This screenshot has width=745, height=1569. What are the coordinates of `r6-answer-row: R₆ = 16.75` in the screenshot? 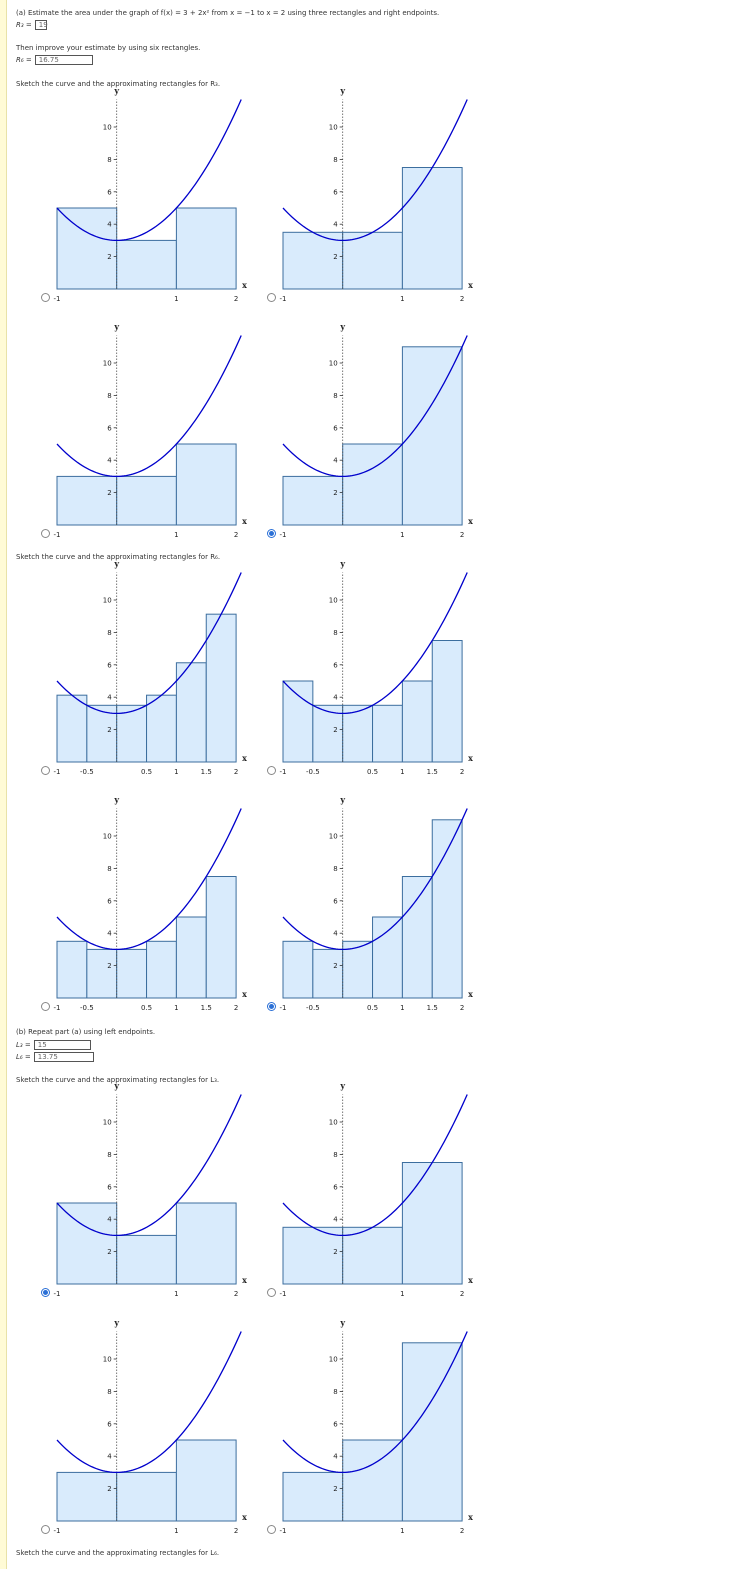 It's located at (54, 59).